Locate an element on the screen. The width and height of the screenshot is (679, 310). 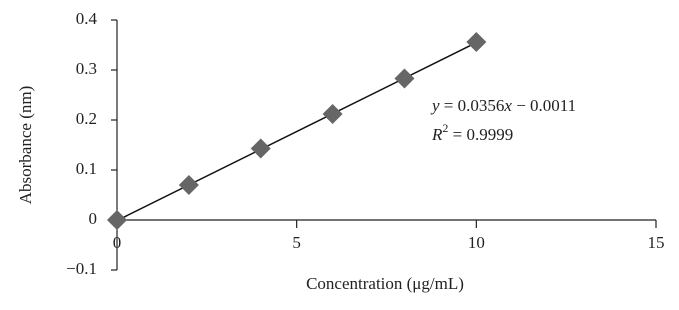
y-tick-label: −0.1 is located at coordinates (81, 268).